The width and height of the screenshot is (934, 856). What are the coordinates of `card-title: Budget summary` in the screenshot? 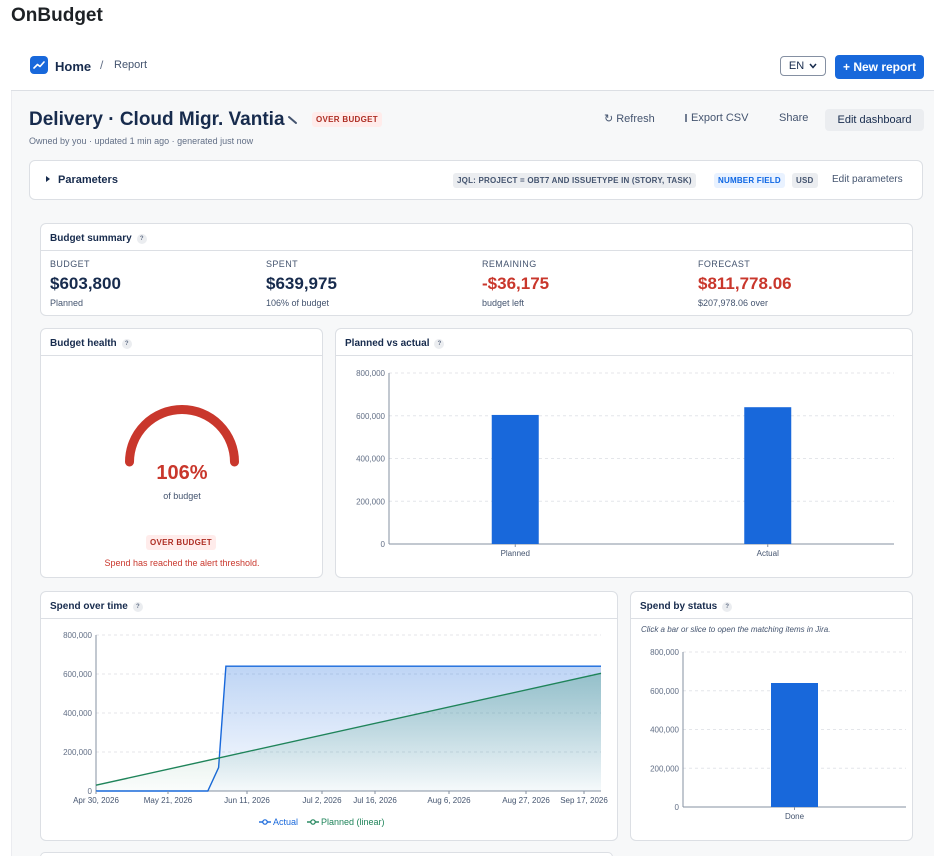 It's located at (91, 238).